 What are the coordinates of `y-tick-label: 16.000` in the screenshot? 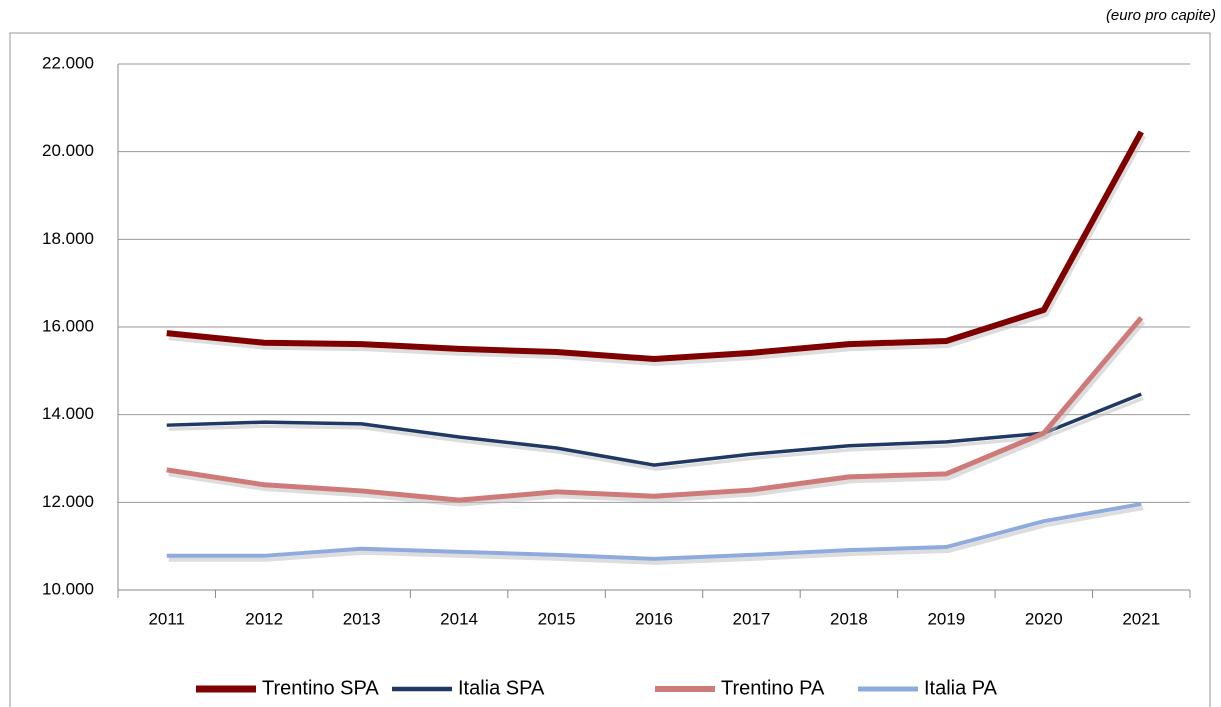 It's located at (68, 325).